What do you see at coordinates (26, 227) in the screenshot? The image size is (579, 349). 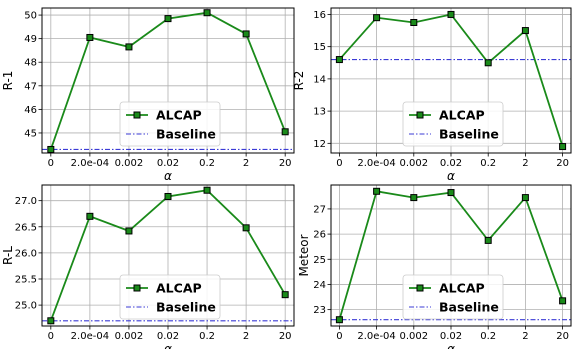 I see `y-tick-label: 26.5` at bounding box center [26, 227].